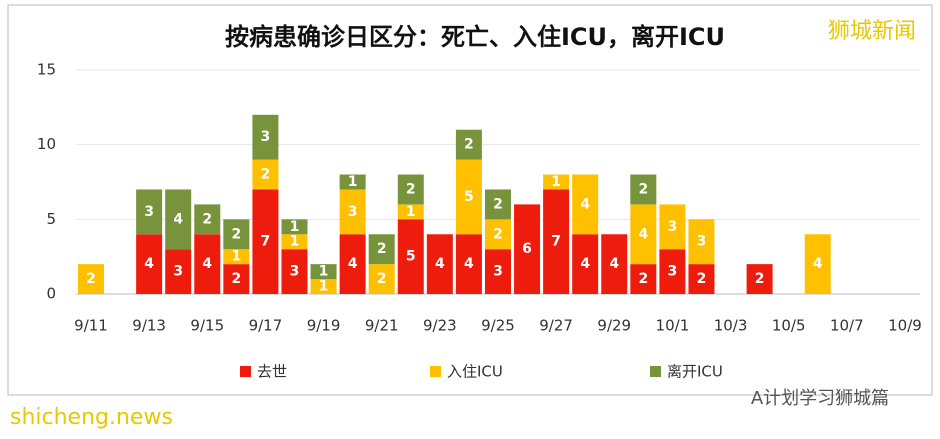 The height and width of the screenshot is (439, 940). Describe the element at coordinates (475, 37) in the screenshot. I see `chart-title: 按病患确诊日区分：死亡、入住ICU，离开ICU` at that location.